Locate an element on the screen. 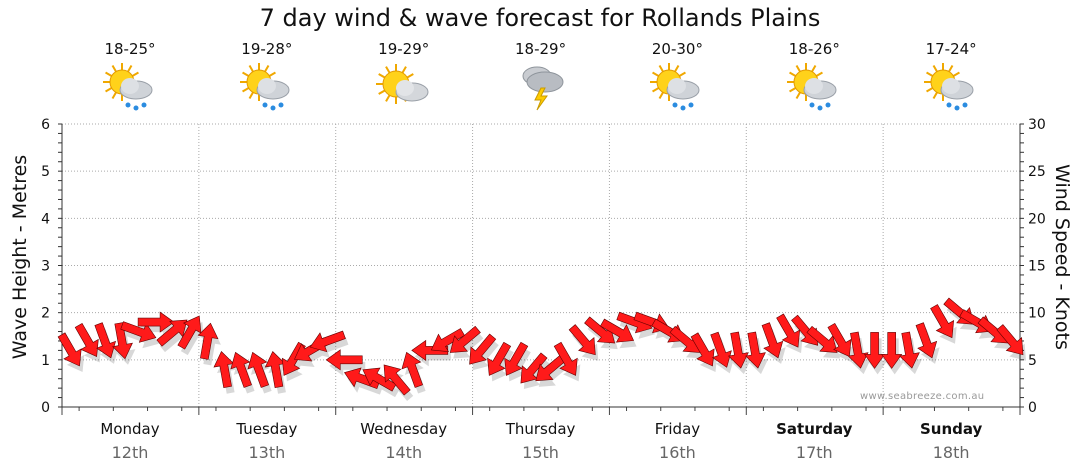 Image resolution: width=1080 pixels, height=475 pixels. day-name-label: Wednesday is located at coordinates (404, 429).